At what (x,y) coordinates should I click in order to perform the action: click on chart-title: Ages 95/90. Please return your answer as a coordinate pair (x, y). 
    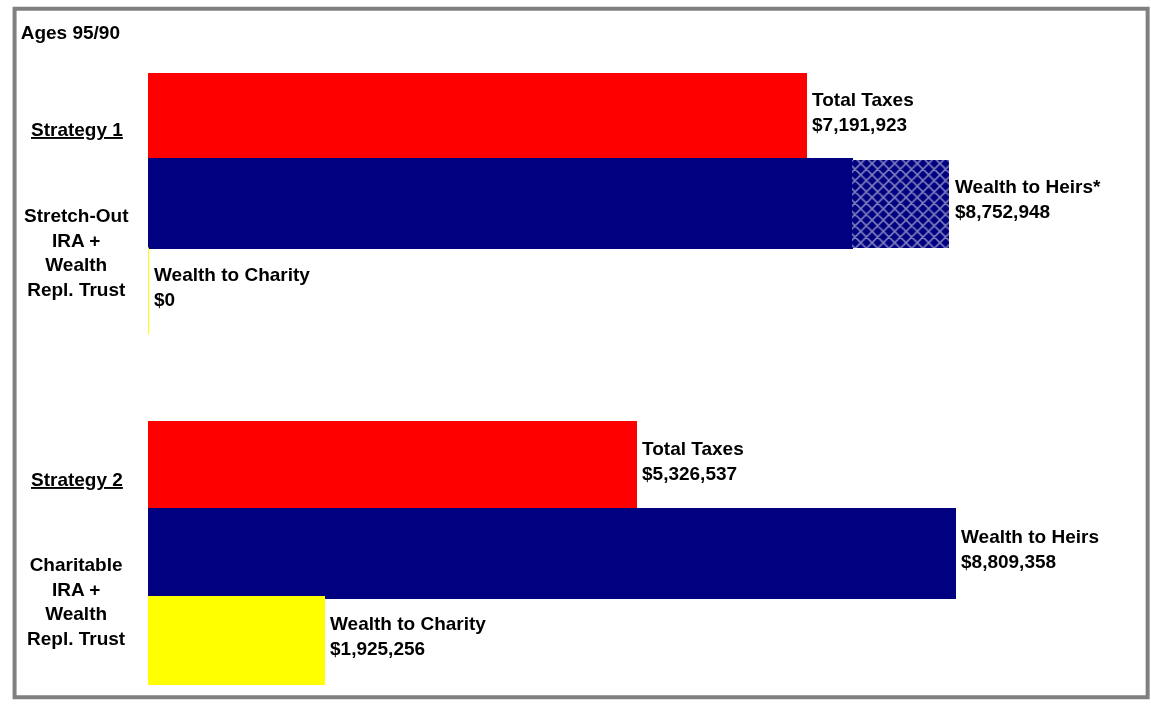
    Looking at the image, I should click on (70, 32).